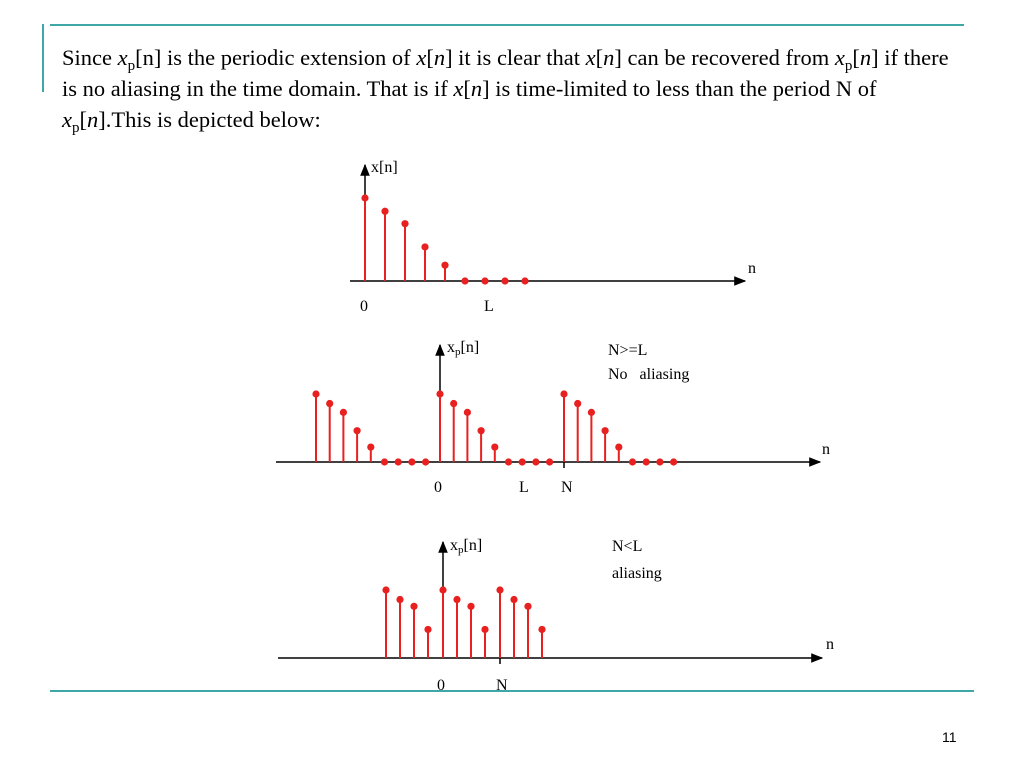 The image size is (1024, 768). Describe the element at coordinates (43, 58) in the screenshot. I see `side-rule` at that location.